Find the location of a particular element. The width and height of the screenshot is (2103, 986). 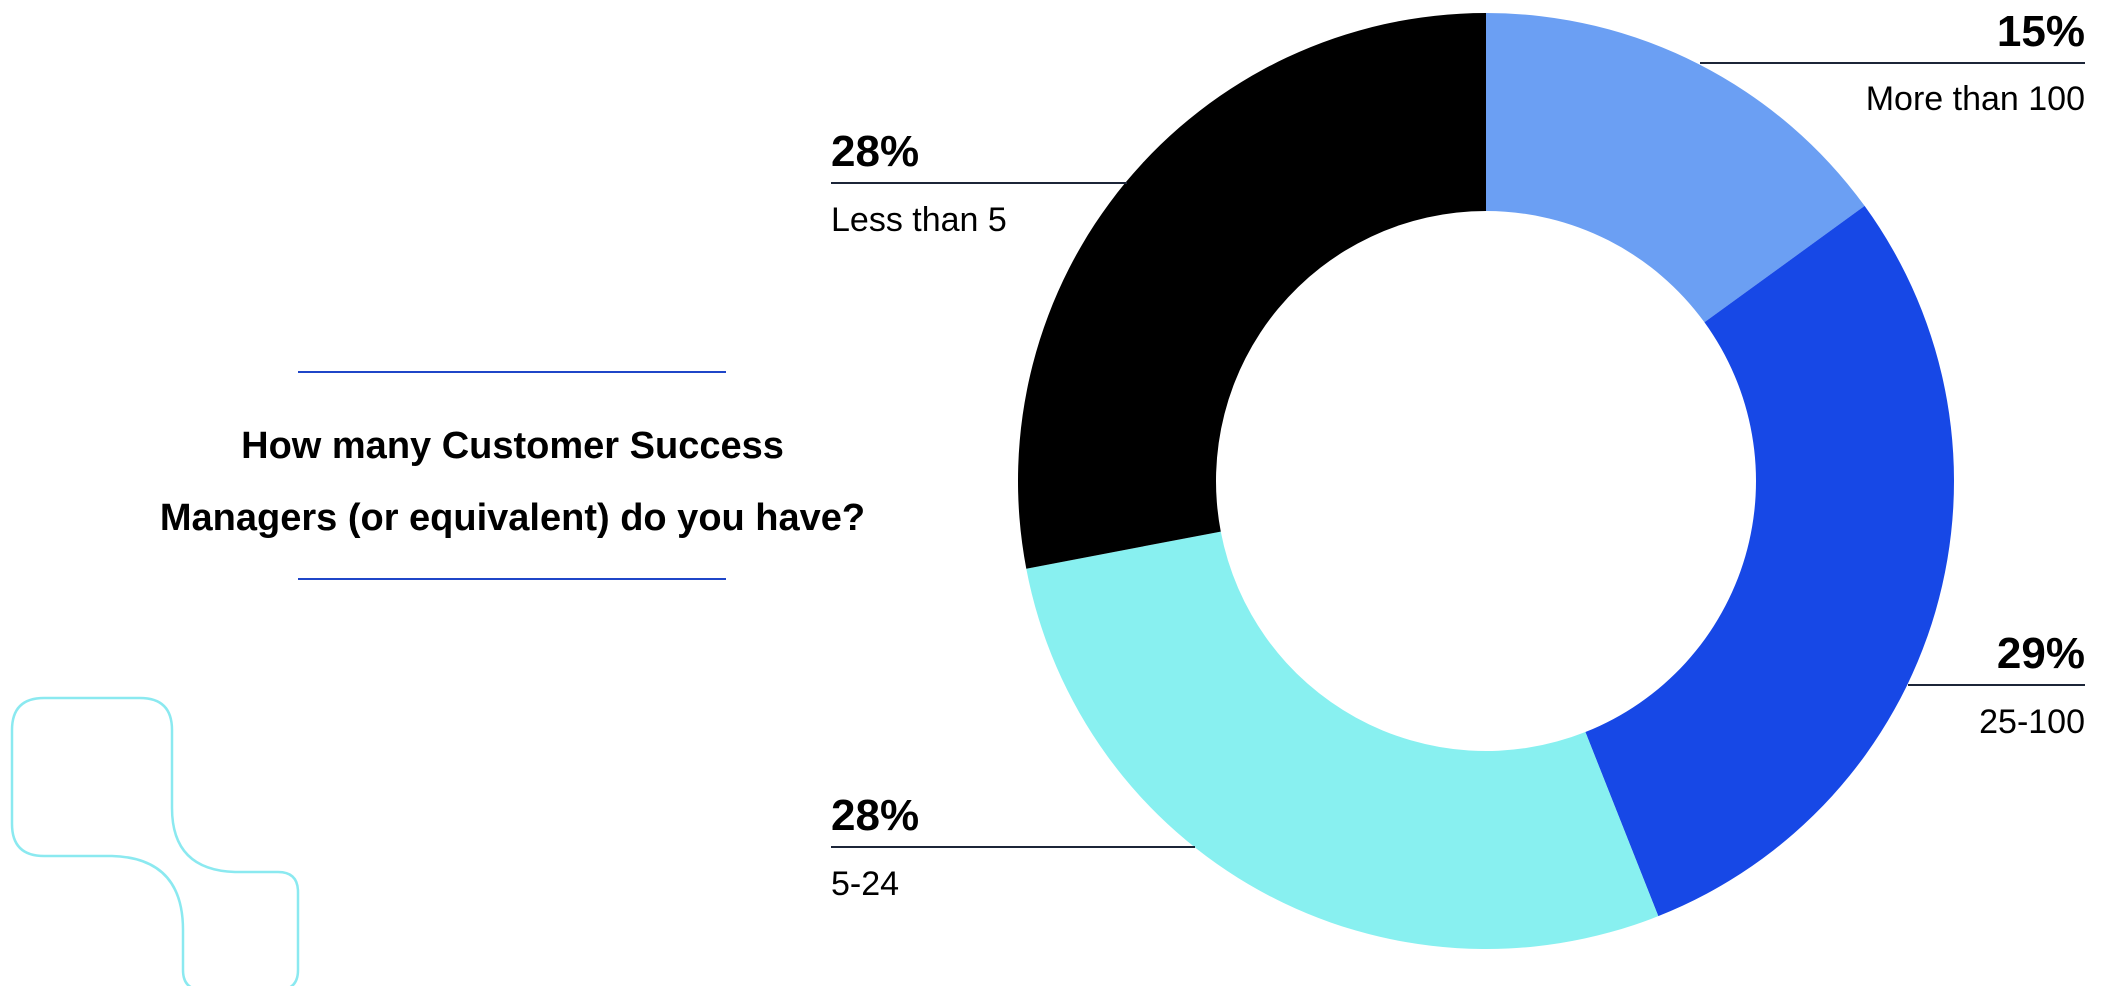

slice-category-label: 5-24 is located at coordinates (865, 884).